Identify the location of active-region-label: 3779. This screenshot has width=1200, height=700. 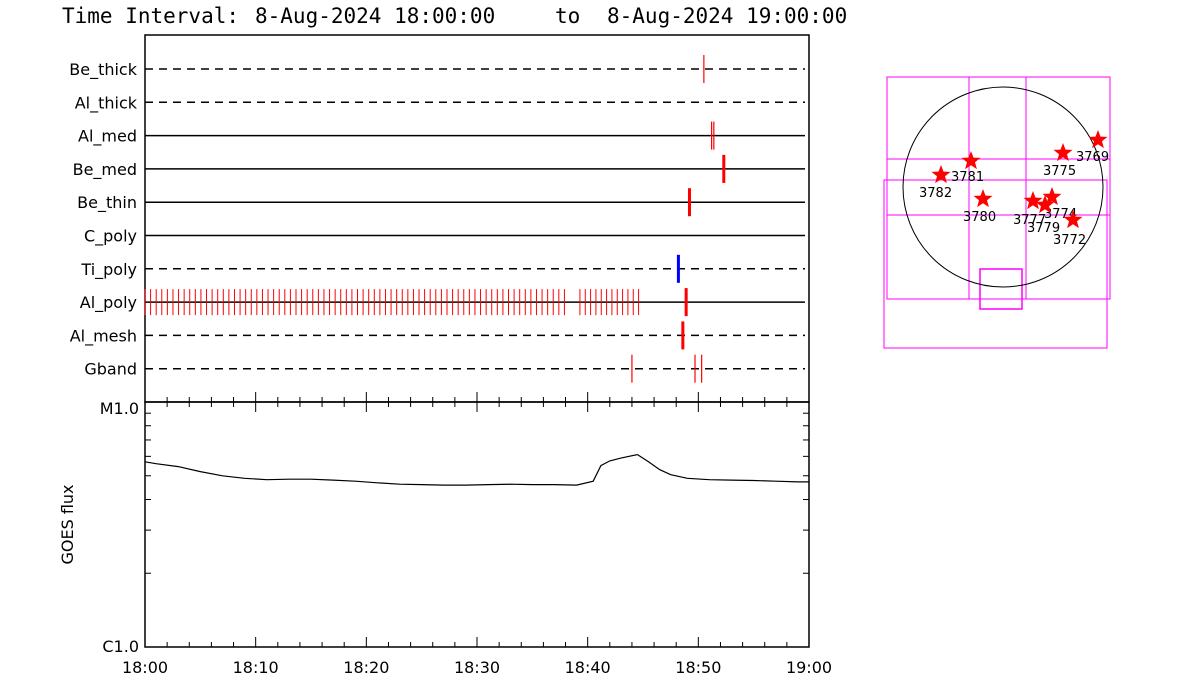
(1043, 228).